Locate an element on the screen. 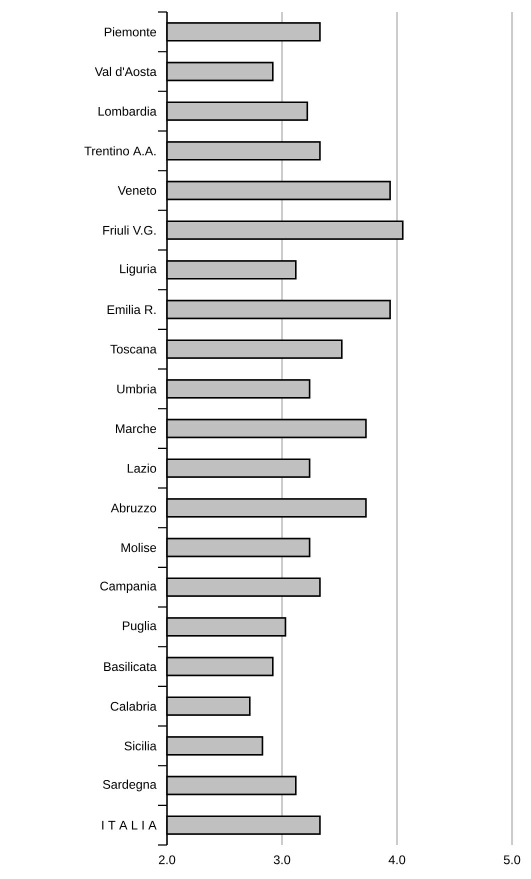  y-tick-label: Umbria is located at coordinates (137, 389).